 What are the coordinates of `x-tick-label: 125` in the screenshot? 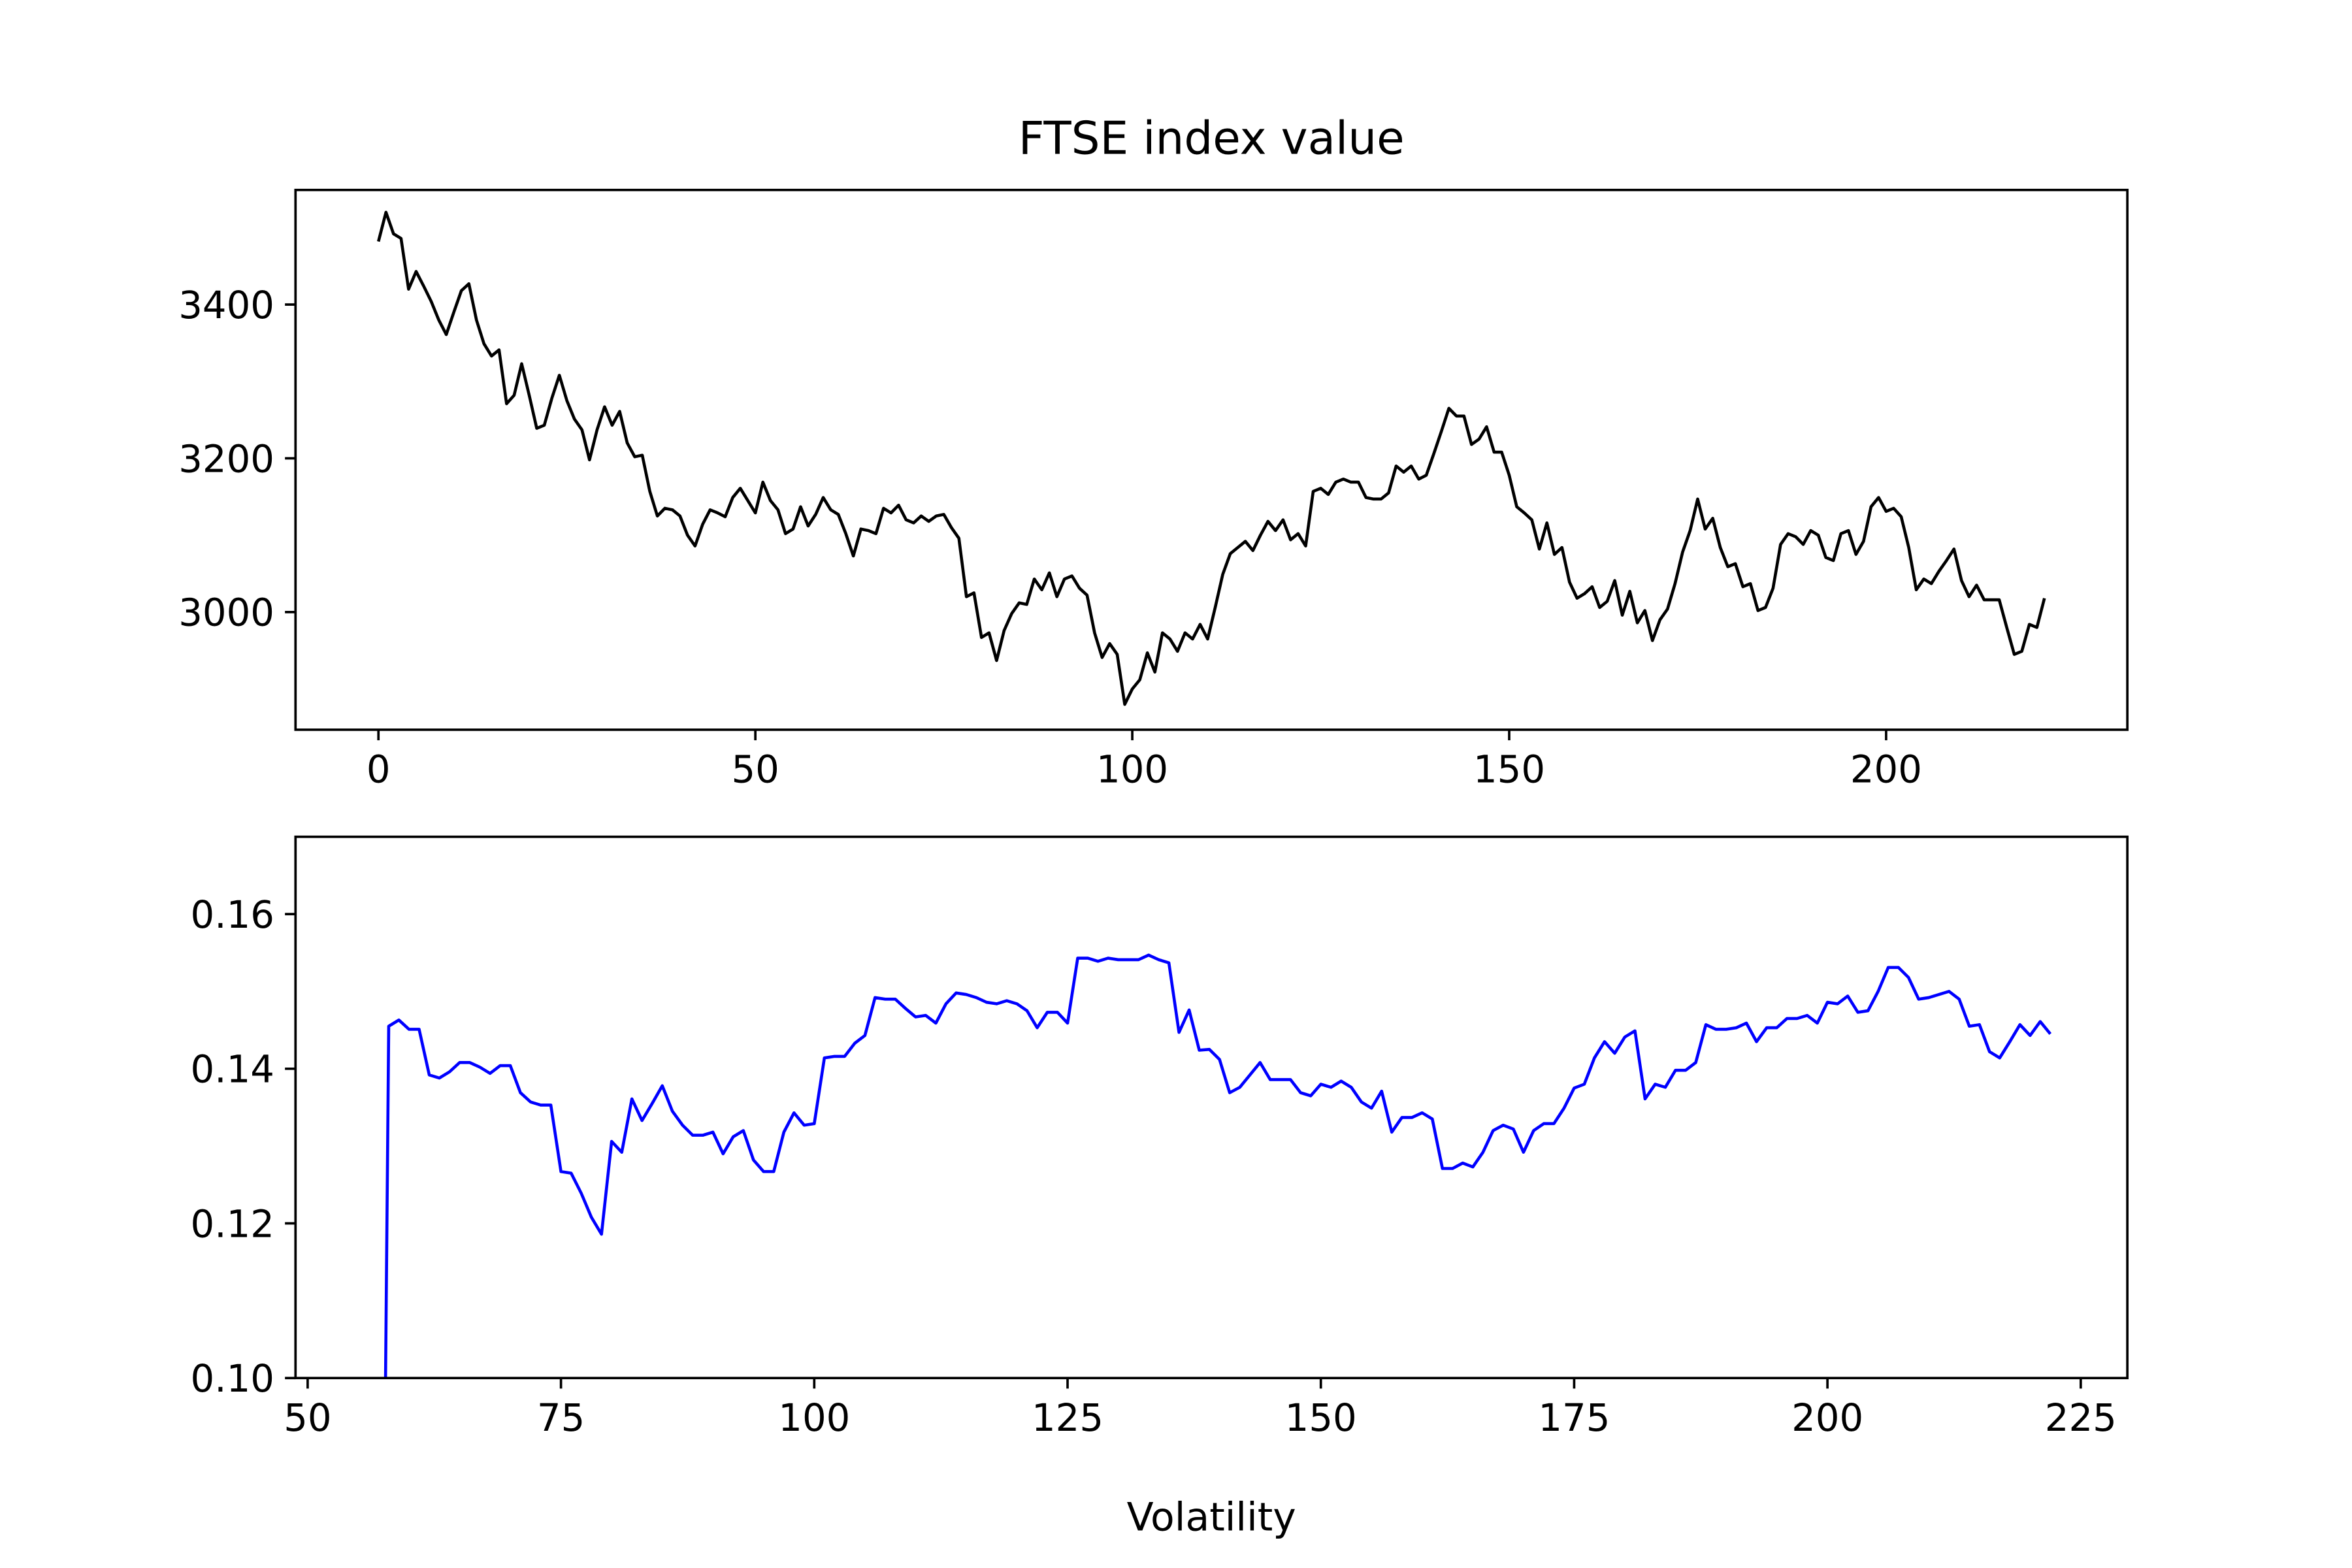 It's located at (1067, 1418).